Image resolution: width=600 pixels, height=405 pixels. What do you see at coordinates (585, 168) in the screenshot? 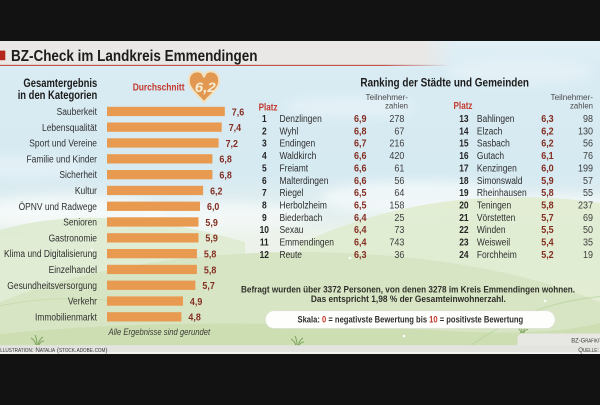
I see `svg-text: 199` at bounding box center [585, 168].